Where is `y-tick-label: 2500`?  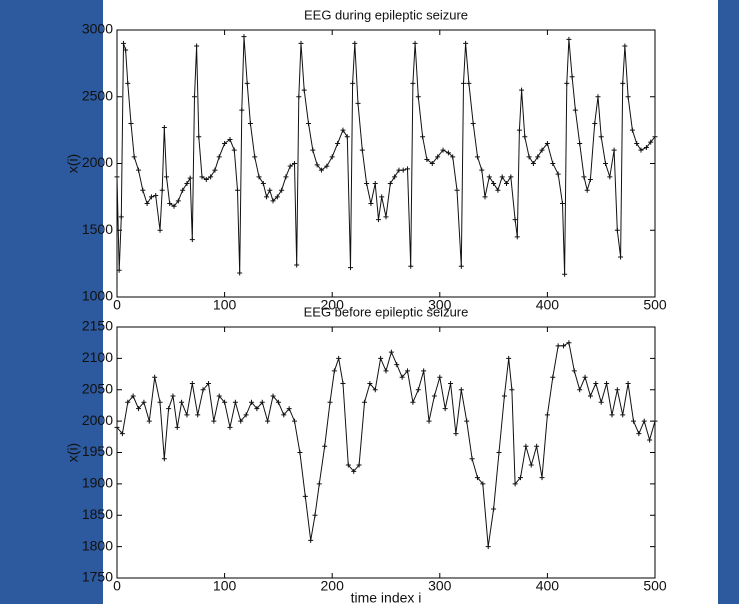
y-tick-label: 2500 is located at coordinates (97, 95).